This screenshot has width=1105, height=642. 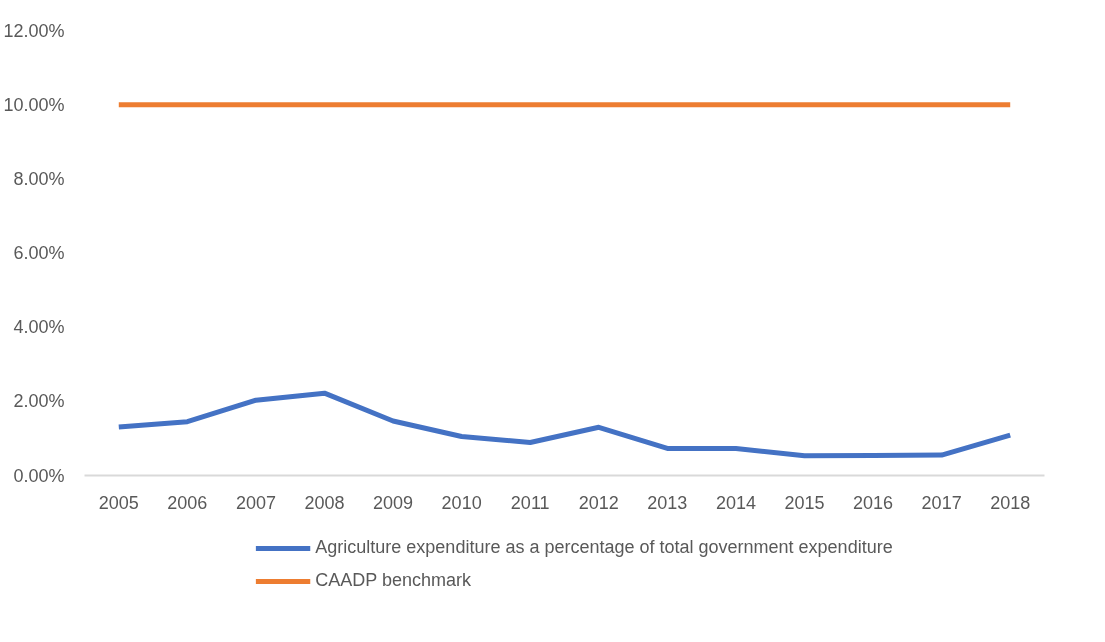 What do you see at coordinates (39, 401) in the screenshot?
I see `y-tick-label: 2.00%` at bounding box center [39, 401].